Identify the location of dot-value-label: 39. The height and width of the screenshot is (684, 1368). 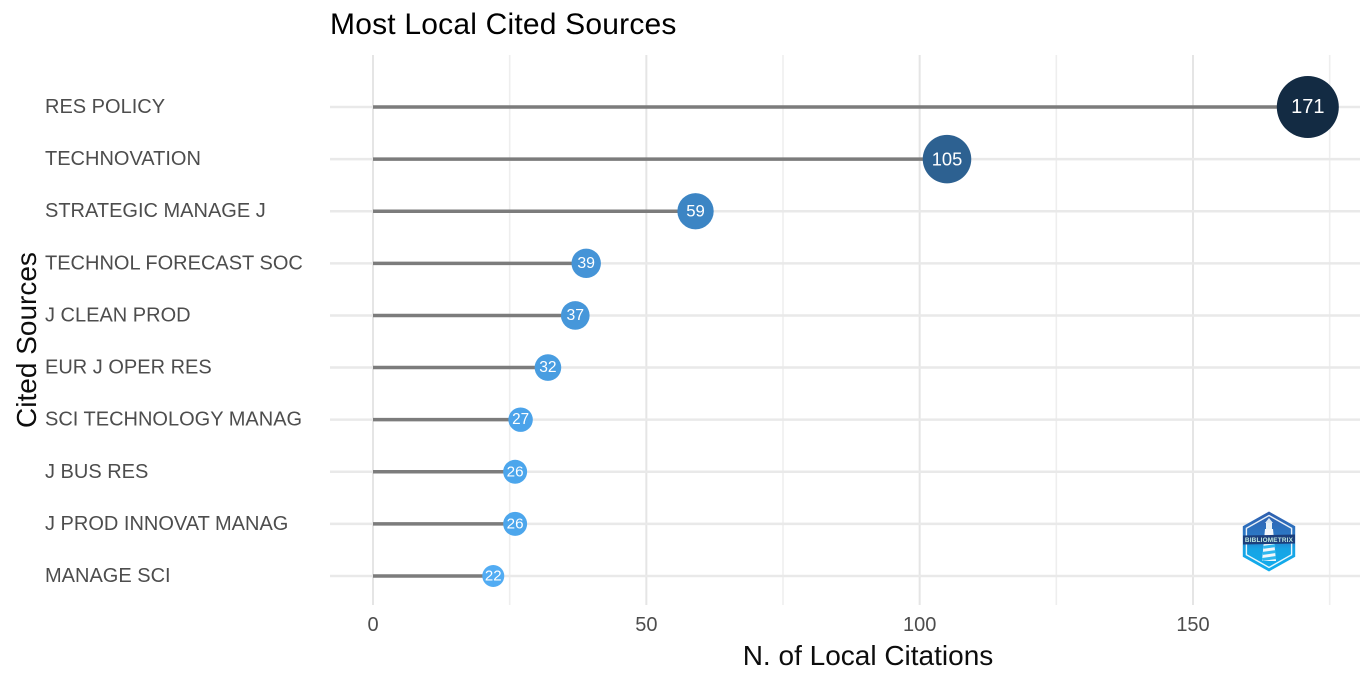
(586, 263).